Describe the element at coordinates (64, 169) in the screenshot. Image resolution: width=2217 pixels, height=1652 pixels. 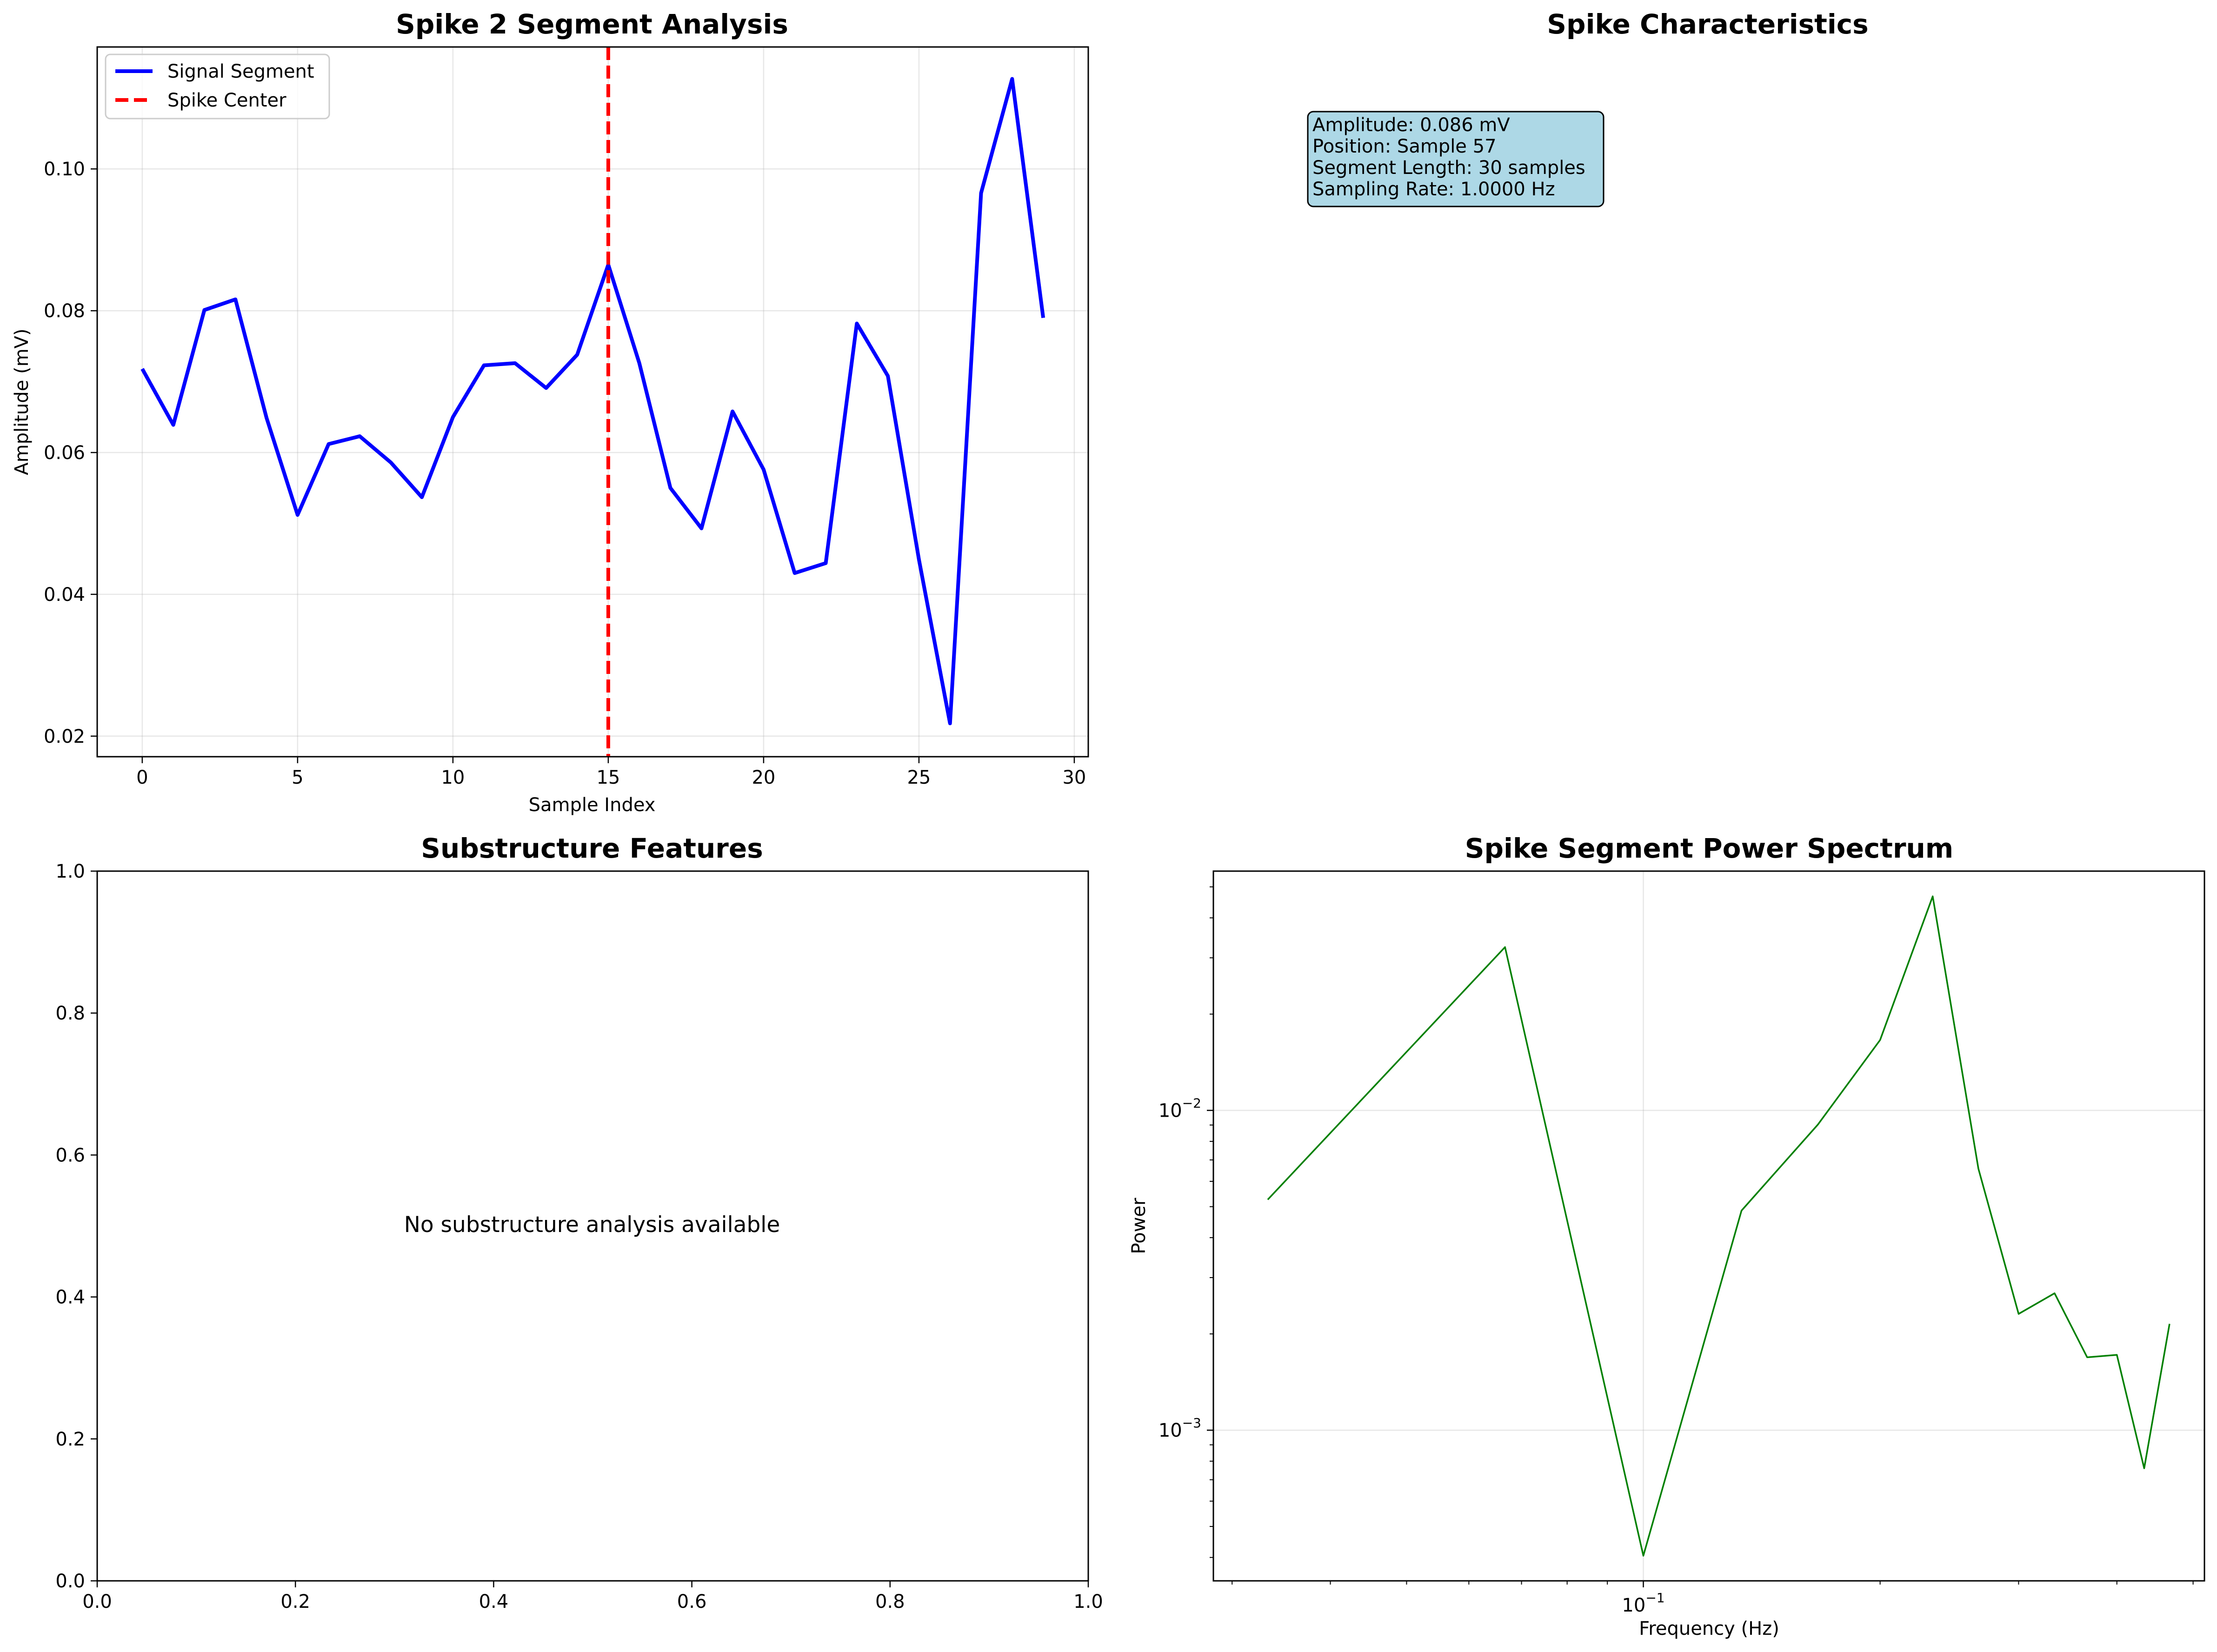
I see `p1-ytick-label: 0.10` at that location.